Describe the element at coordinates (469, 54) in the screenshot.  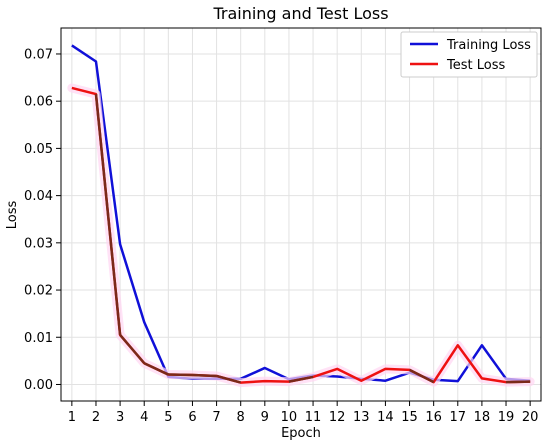
I see `legend: Training Loss Test Loss` at that location.